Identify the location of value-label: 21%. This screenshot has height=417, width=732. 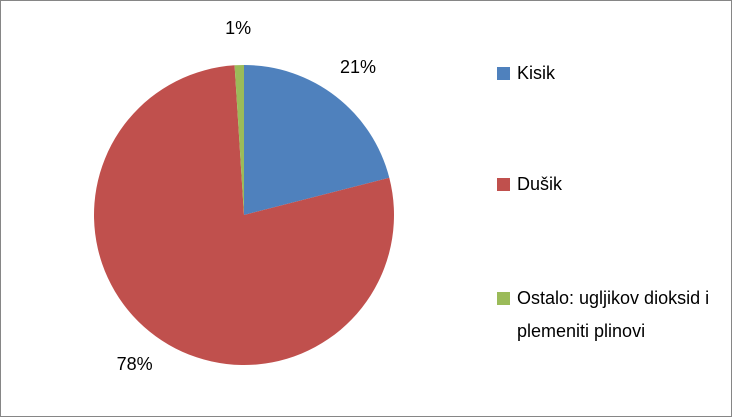
(358, 67).